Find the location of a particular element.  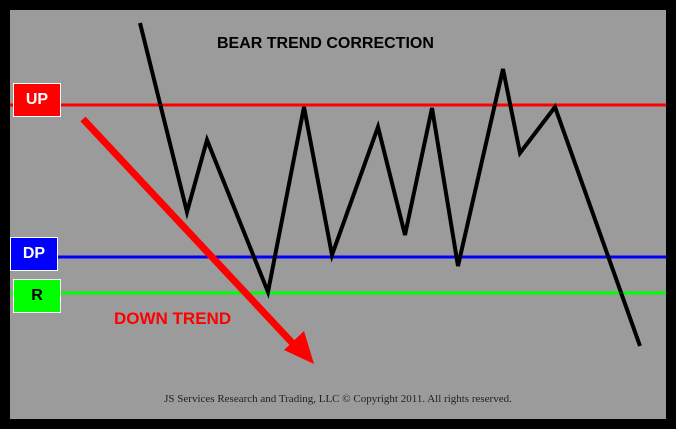

down-trend-arrowhead is located at coordinates (299, 347).